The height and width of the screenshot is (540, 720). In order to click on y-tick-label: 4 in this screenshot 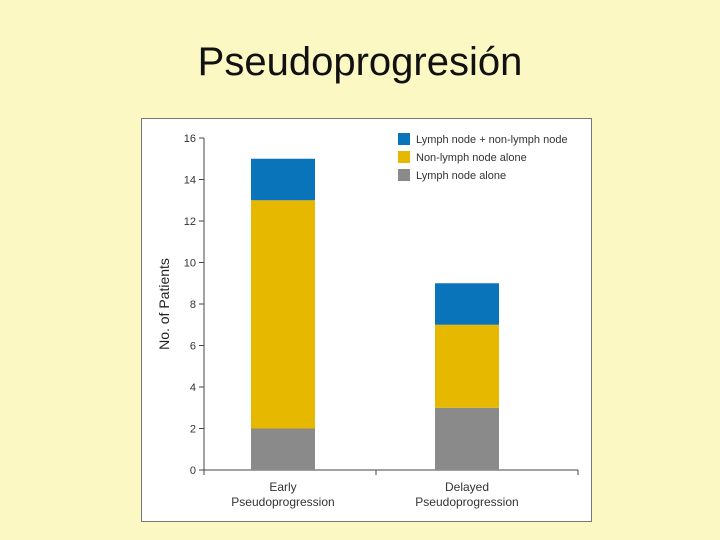, I will do `click(193, 388)`.